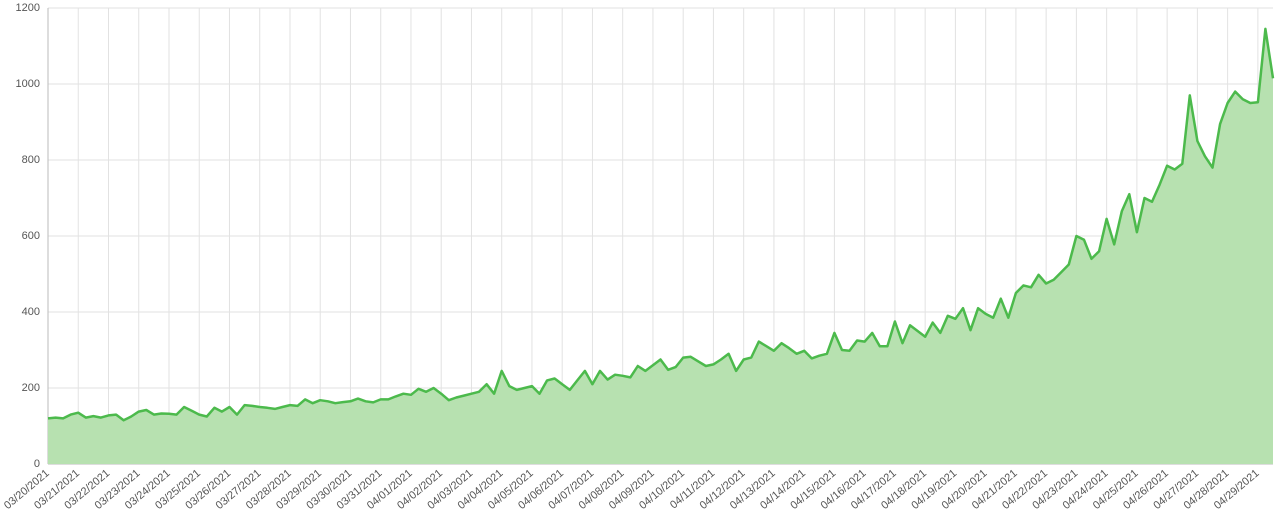 Image resolution: width=1280 pixels, height=520 pixels. Describe the element at coordinates (31, 160) in the screenshot. I see `y-tick-label: 800` at that location.